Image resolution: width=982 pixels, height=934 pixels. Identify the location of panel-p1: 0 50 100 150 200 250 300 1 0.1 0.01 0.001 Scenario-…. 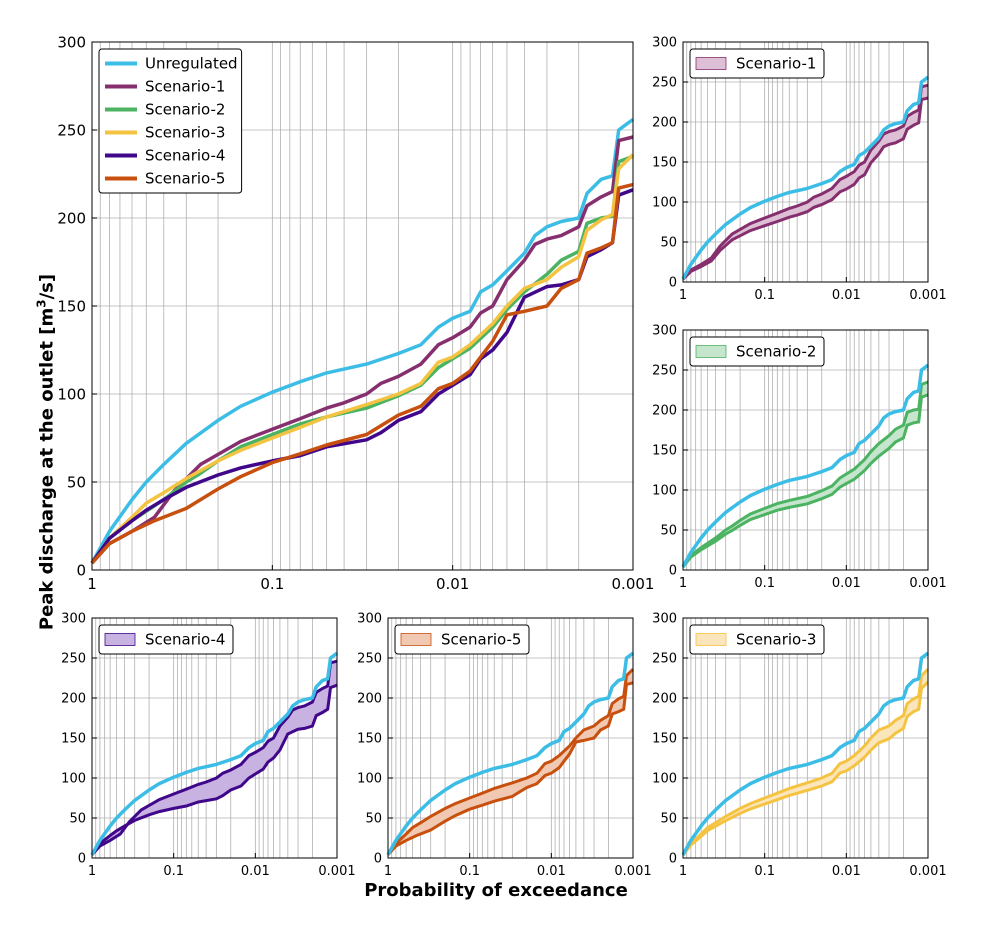
(799, 169).